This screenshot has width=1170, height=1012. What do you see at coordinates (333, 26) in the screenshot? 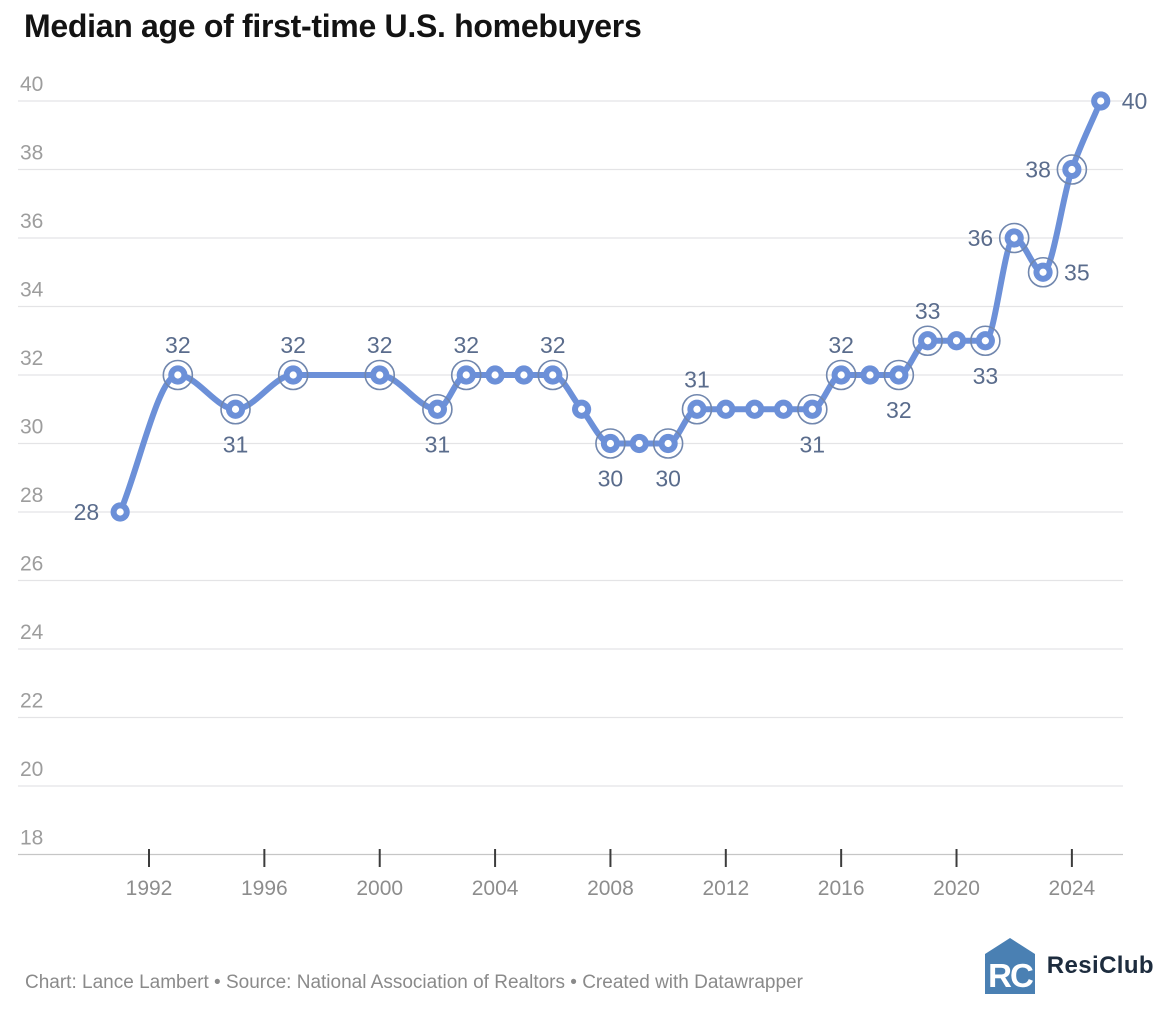
I see `page-title: Median age of first-time U.S. homebuyers` at bounding box center [333, 26].